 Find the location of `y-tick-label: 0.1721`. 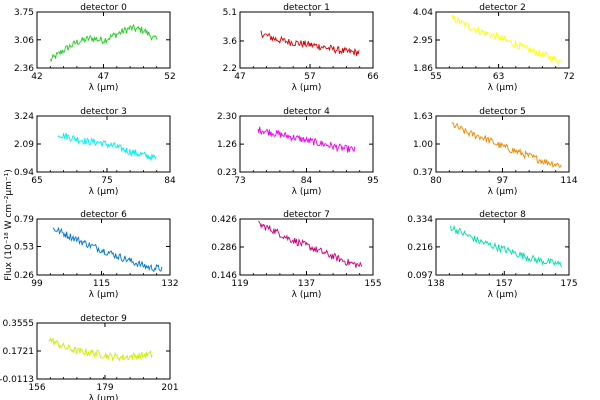

y-tick-label: 0.1721 is located at coordinates (19, 352).